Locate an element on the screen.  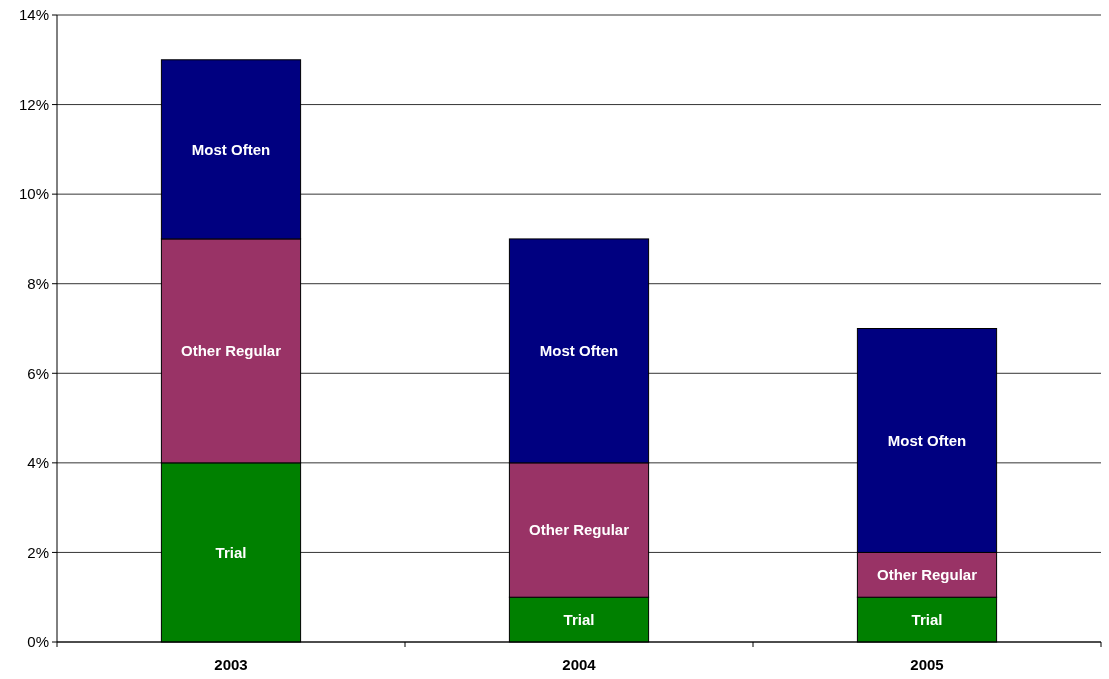
y-tick-label: 2% is located at coordinates (38, 552).